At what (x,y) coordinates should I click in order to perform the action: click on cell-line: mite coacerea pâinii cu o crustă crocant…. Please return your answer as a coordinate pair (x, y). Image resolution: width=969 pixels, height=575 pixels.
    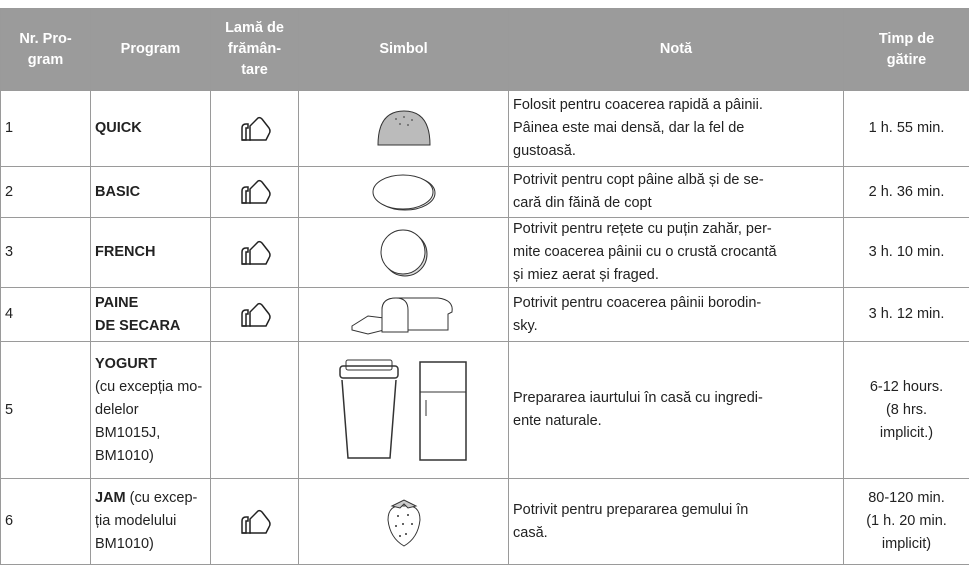
    Looking at the image, I should click on (645, 252).